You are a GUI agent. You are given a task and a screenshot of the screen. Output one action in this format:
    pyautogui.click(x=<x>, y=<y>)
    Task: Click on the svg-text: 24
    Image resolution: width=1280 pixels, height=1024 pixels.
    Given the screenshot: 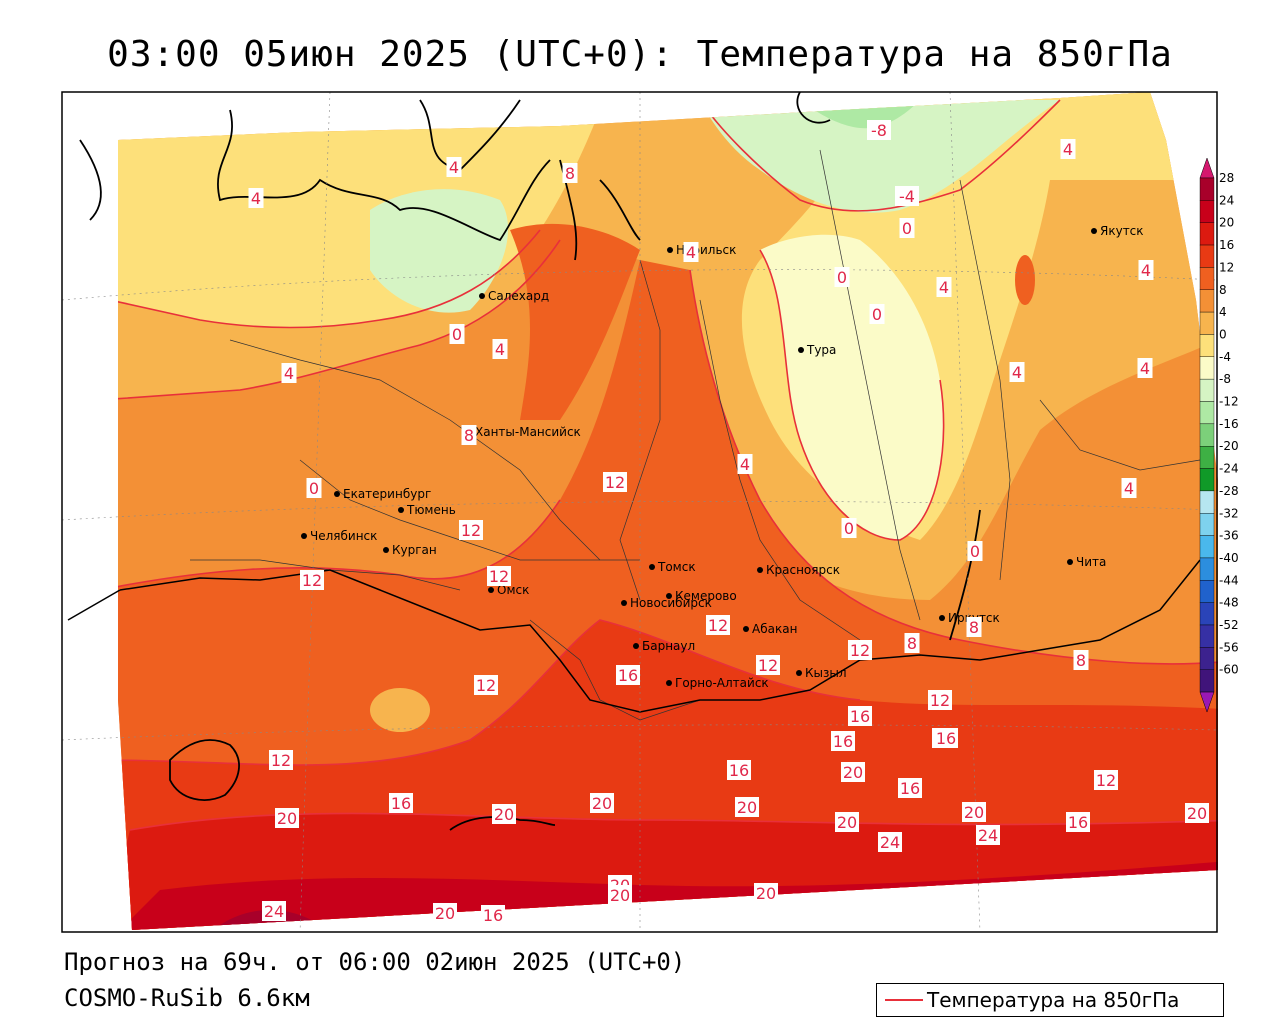 What is the action you would take?
    pyautogui.click(x=988, y=835)
    